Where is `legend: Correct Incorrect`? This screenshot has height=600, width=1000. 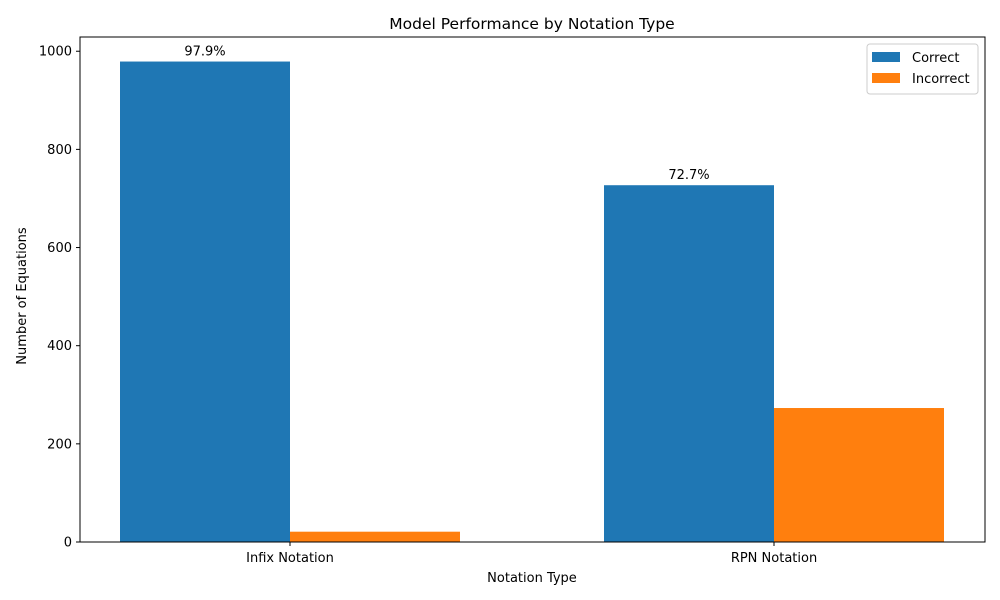
legend: Correct Incorrect is located at coordinates (922, 69).